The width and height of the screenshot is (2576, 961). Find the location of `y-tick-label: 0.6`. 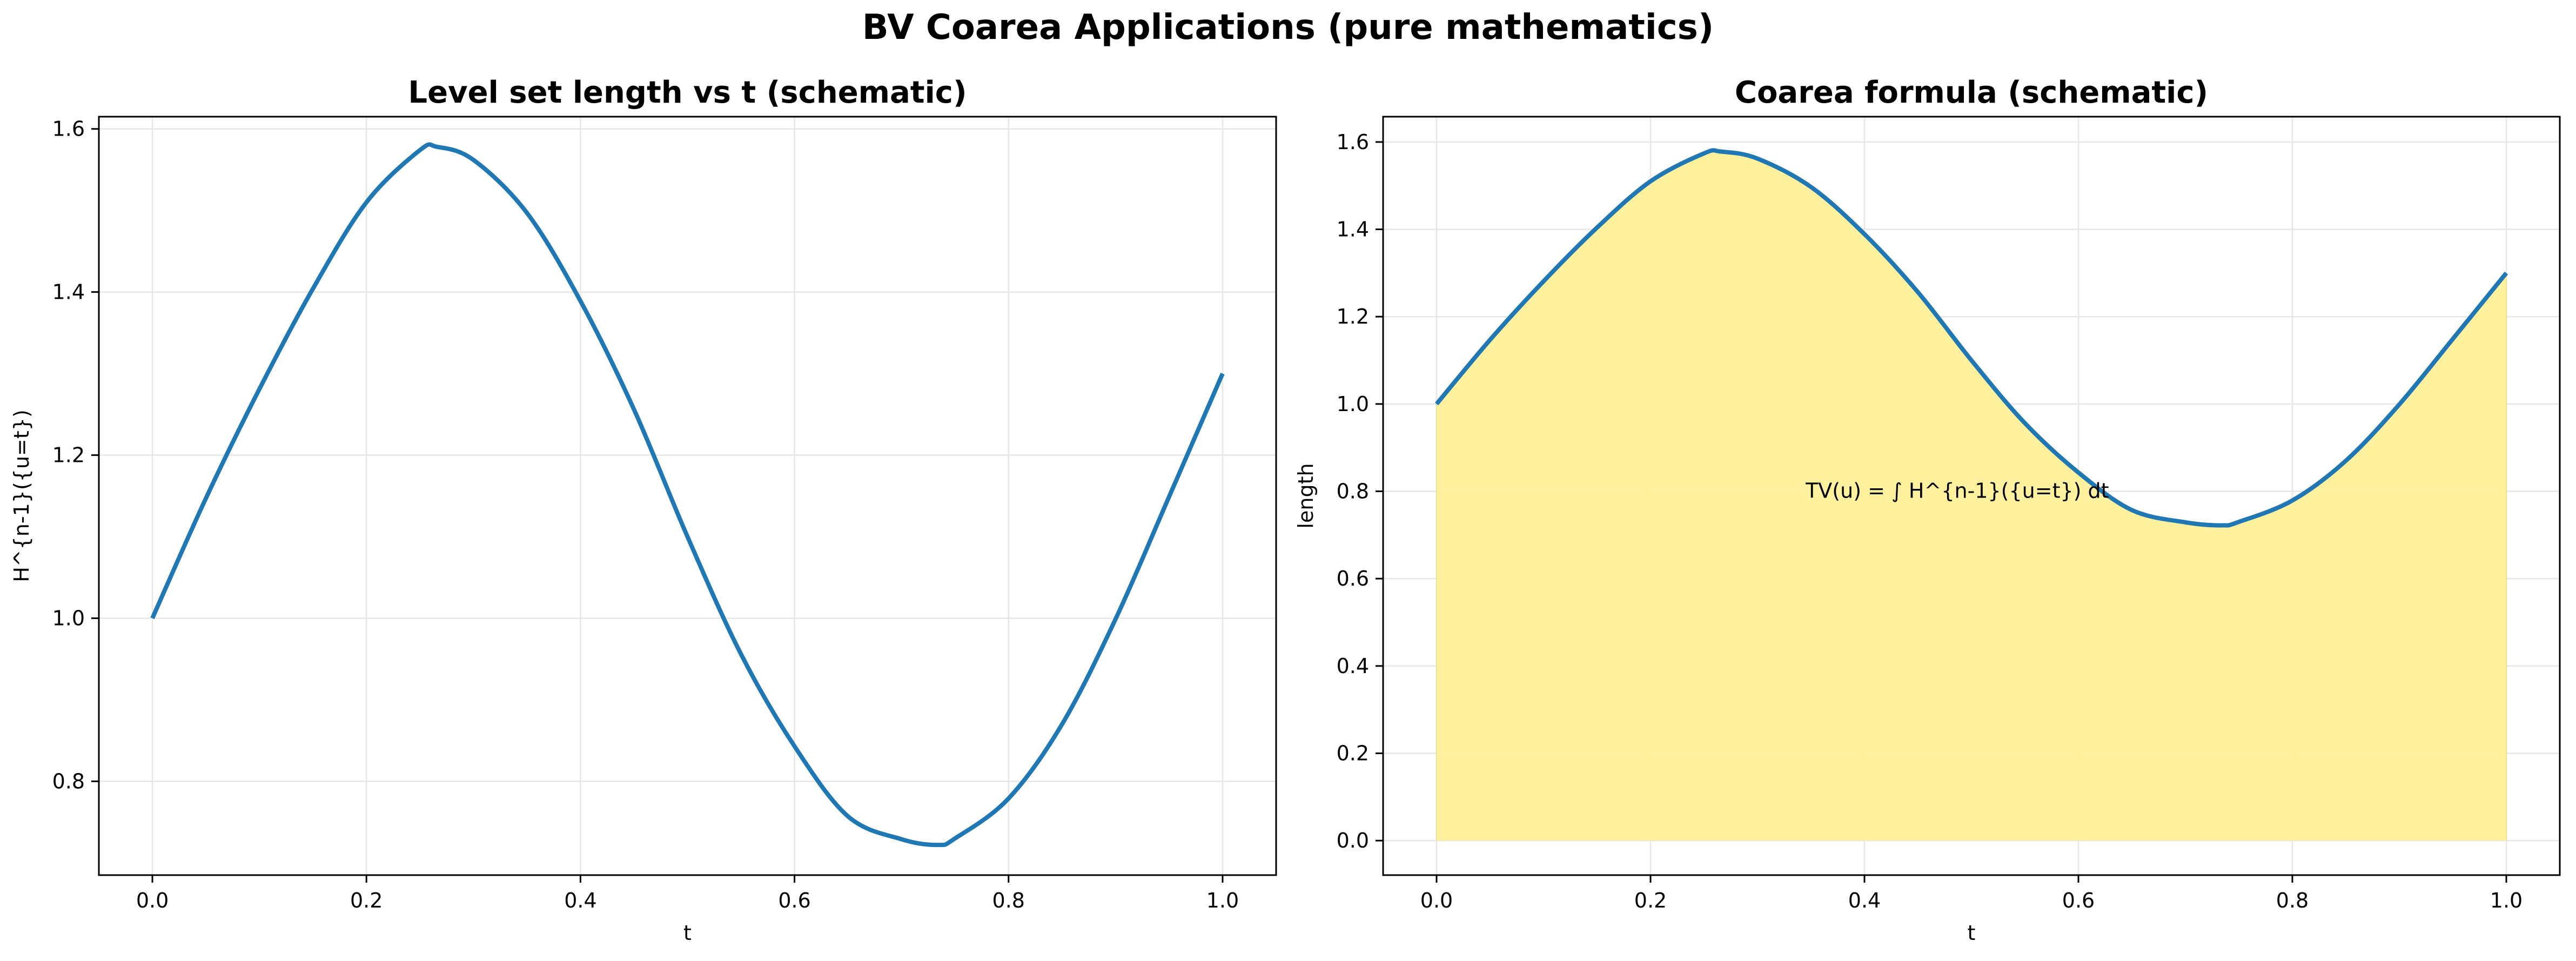

y-tick-label: 0.6 is located at coordinates (1353, 578).